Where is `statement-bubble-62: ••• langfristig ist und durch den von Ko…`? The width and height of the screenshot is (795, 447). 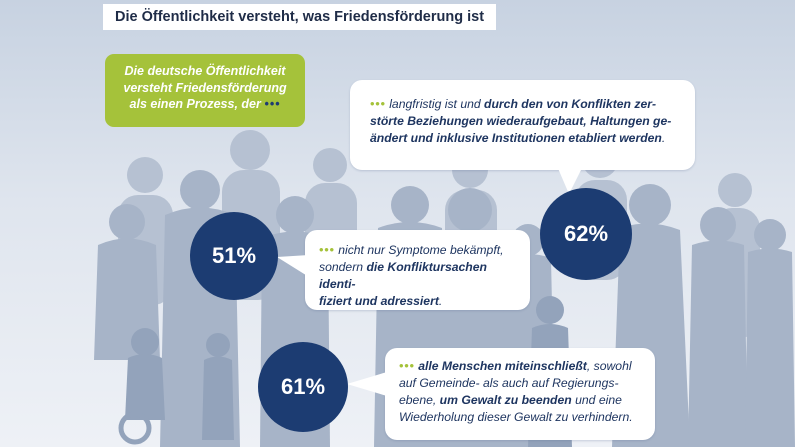 statement-bubble-62: ••• langfristig ist und durch den von Ko… is located at coordinates (522, 125).